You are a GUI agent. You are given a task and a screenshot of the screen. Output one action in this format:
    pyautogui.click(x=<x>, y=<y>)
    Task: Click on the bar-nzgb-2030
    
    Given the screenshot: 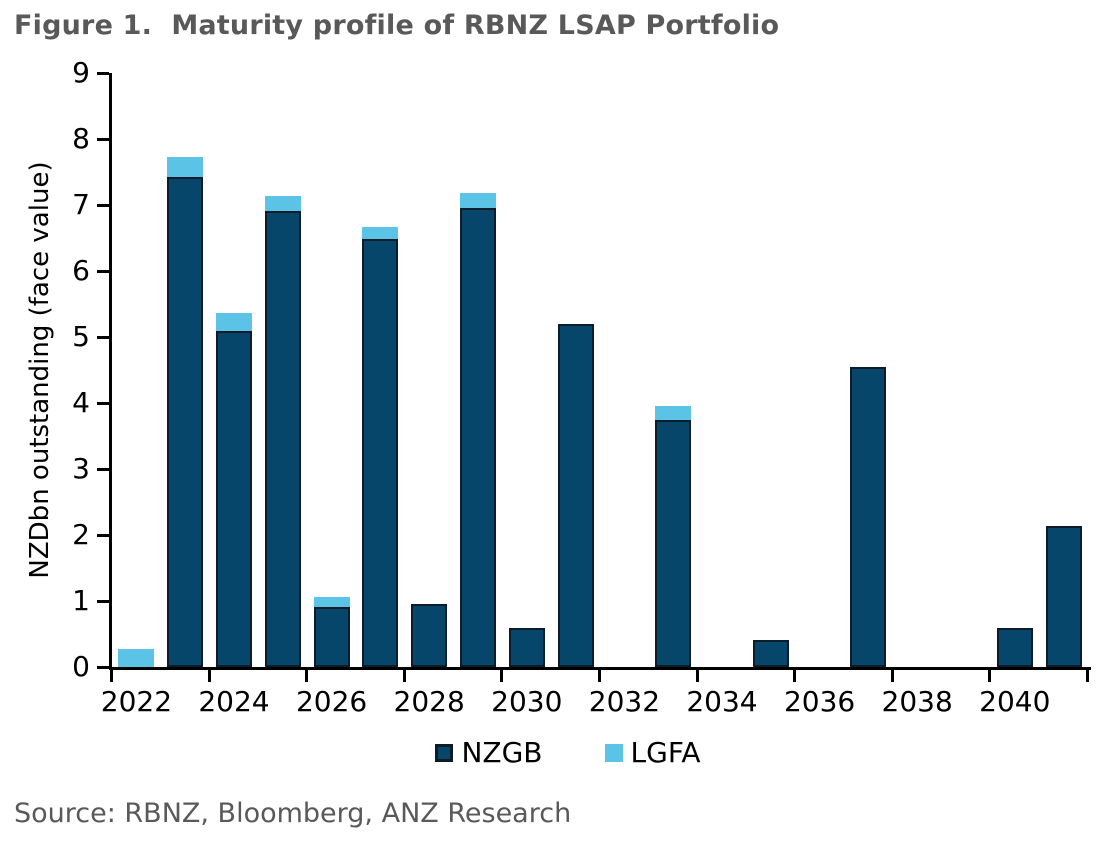 What is the action you would take?
    pyautogui.click(x=526, y=647)
    